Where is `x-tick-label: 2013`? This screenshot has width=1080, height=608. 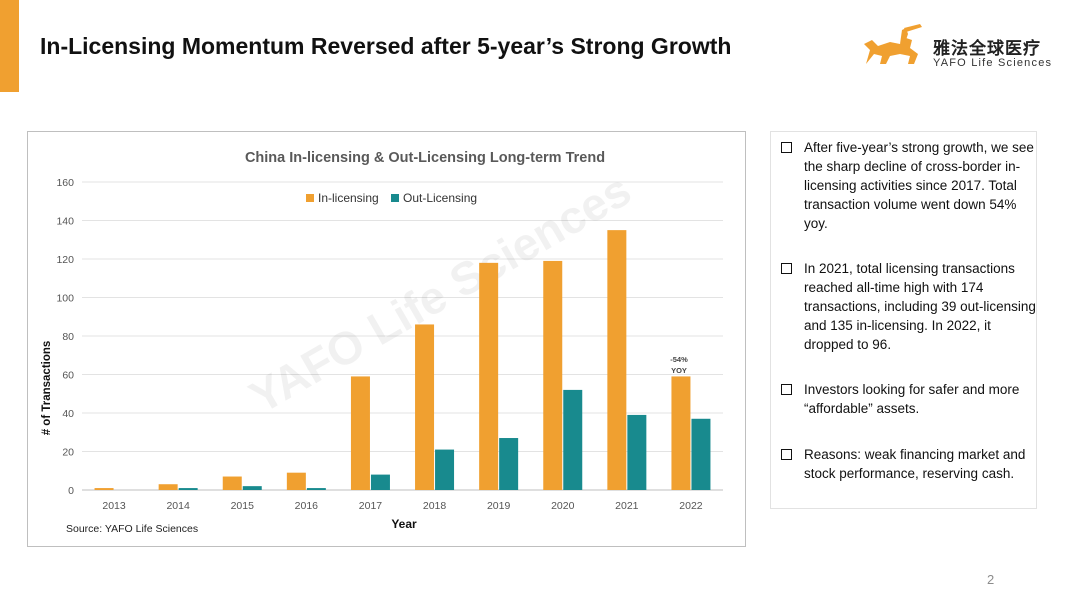
x-tick-label: 2013 is located at coordinates (114, 506).